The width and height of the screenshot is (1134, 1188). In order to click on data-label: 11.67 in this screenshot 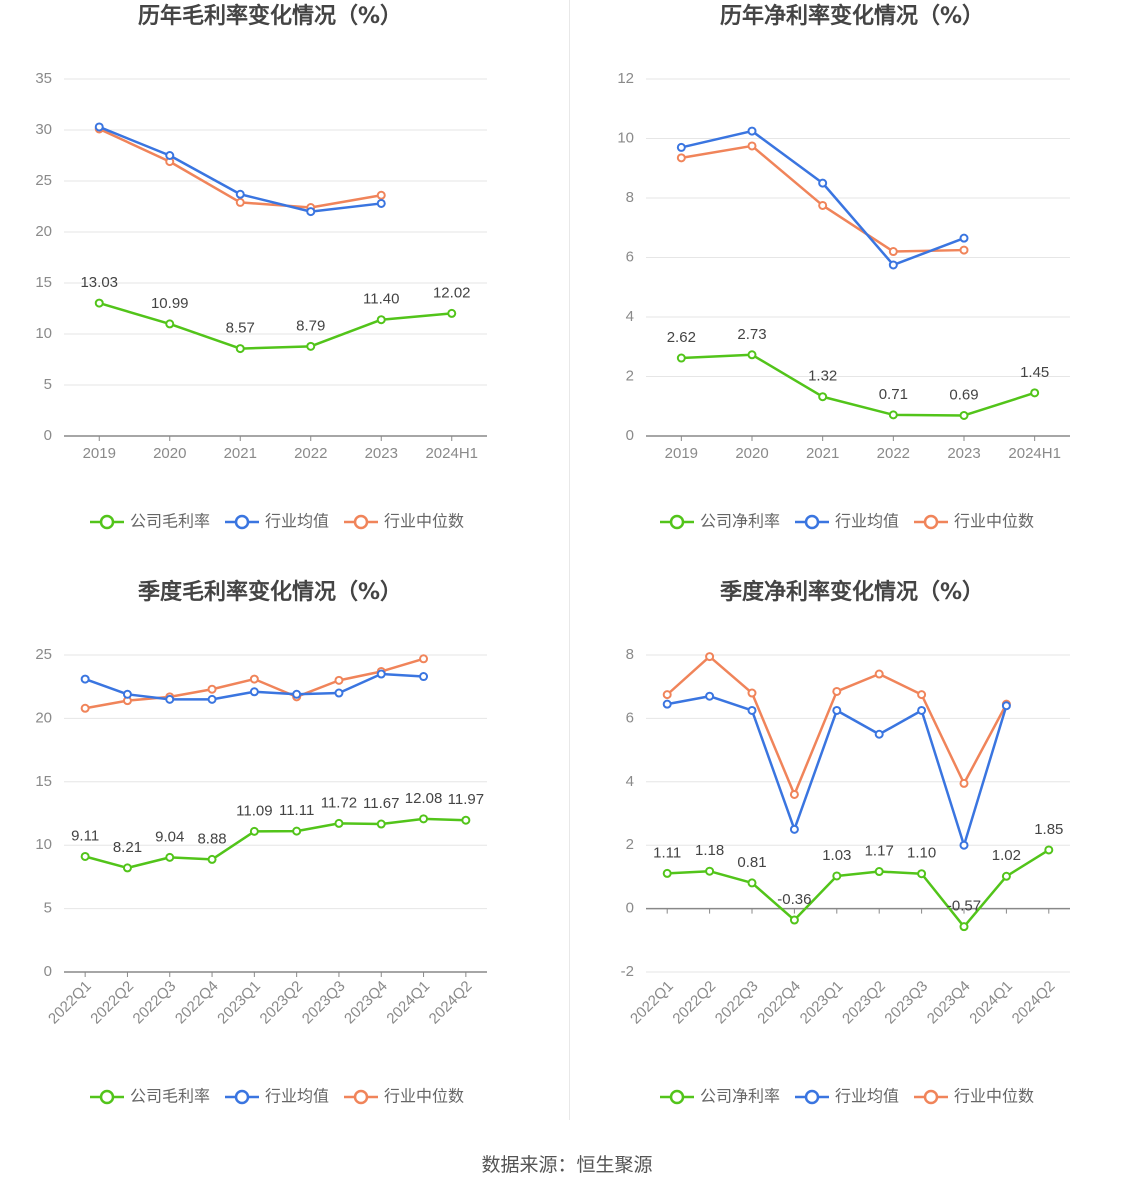, I will do `click(381, 803)`.